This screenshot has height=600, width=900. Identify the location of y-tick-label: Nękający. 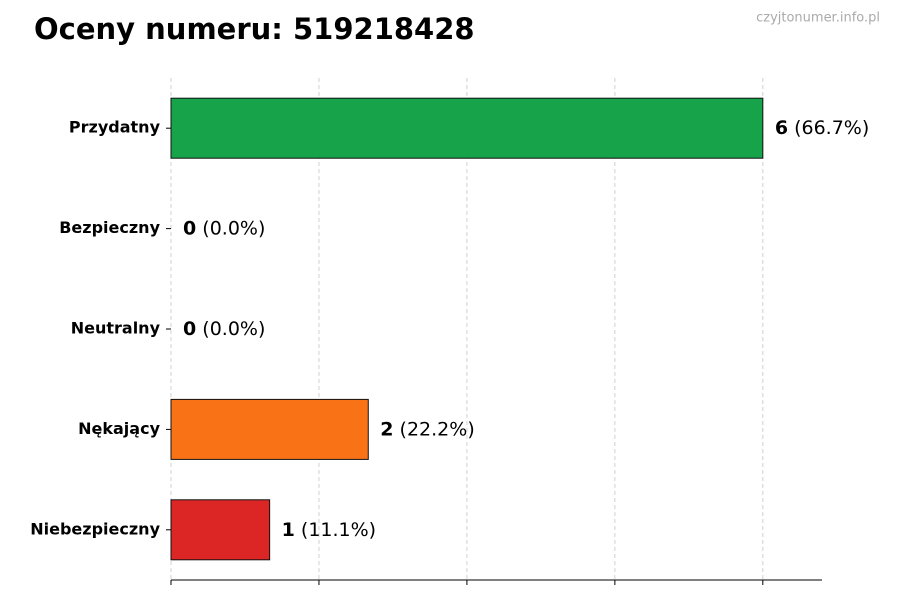
(119, 428).